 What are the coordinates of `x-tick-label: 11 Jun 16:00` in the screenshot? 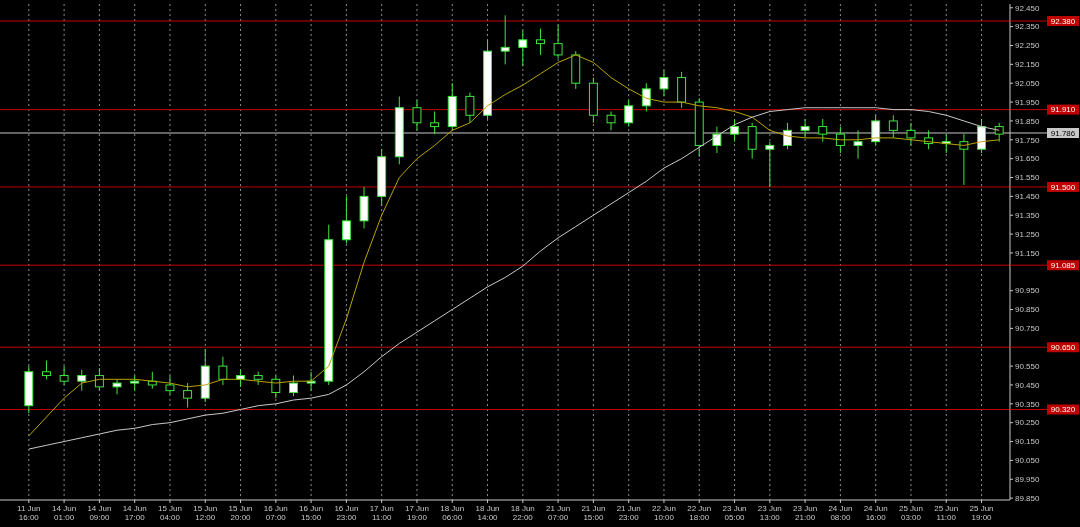 It's located at (29, 513).